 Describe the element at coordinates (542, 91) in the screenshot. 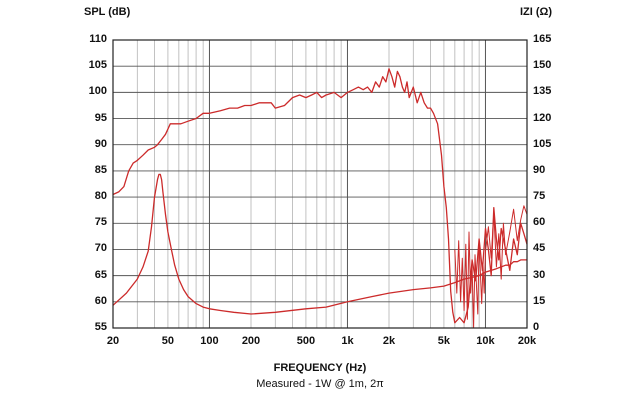

I see `y-right-tick-label: 135` at that location.